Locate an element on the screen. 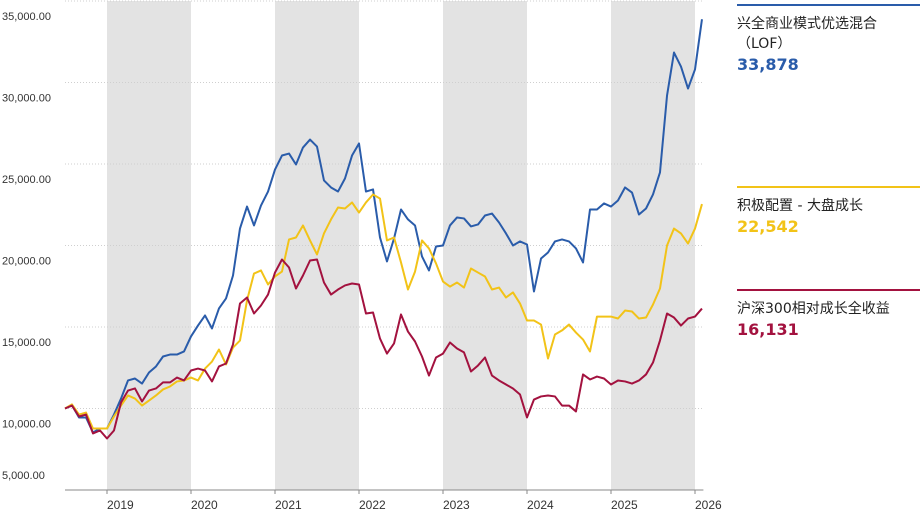 The height and width of the screenshot is (518, 920). y-tick-label: 30,000.00 is located at coordinates (26, 98).